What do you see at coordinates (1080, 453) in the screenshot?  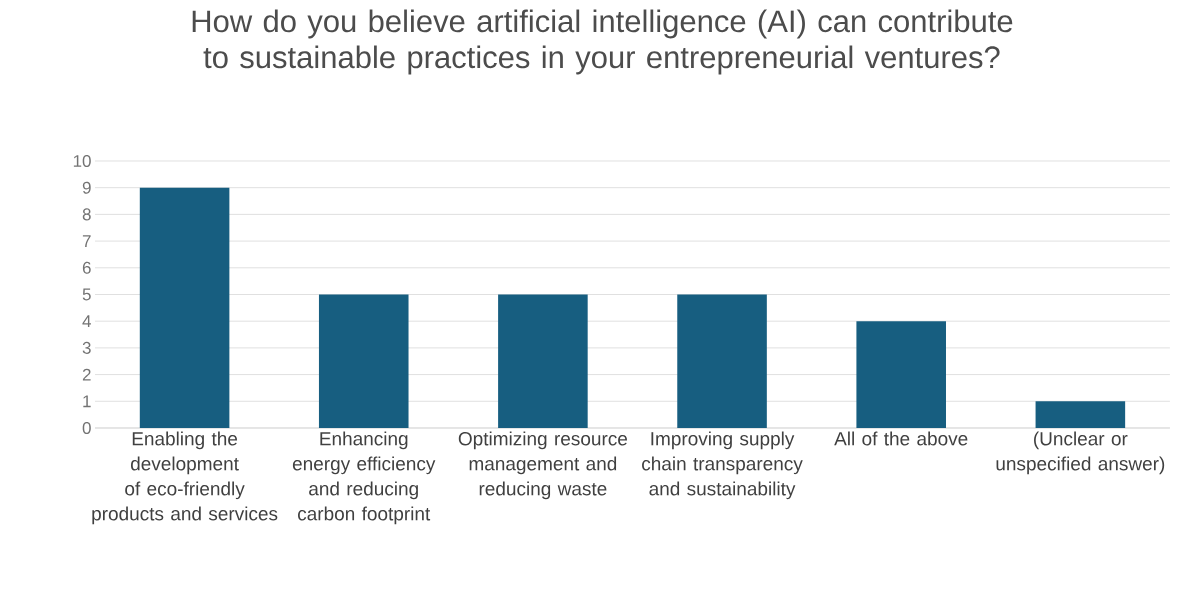 I see `x-tick-label: (Unclear or unspecified answer)` at bounding box center [1080, 453].